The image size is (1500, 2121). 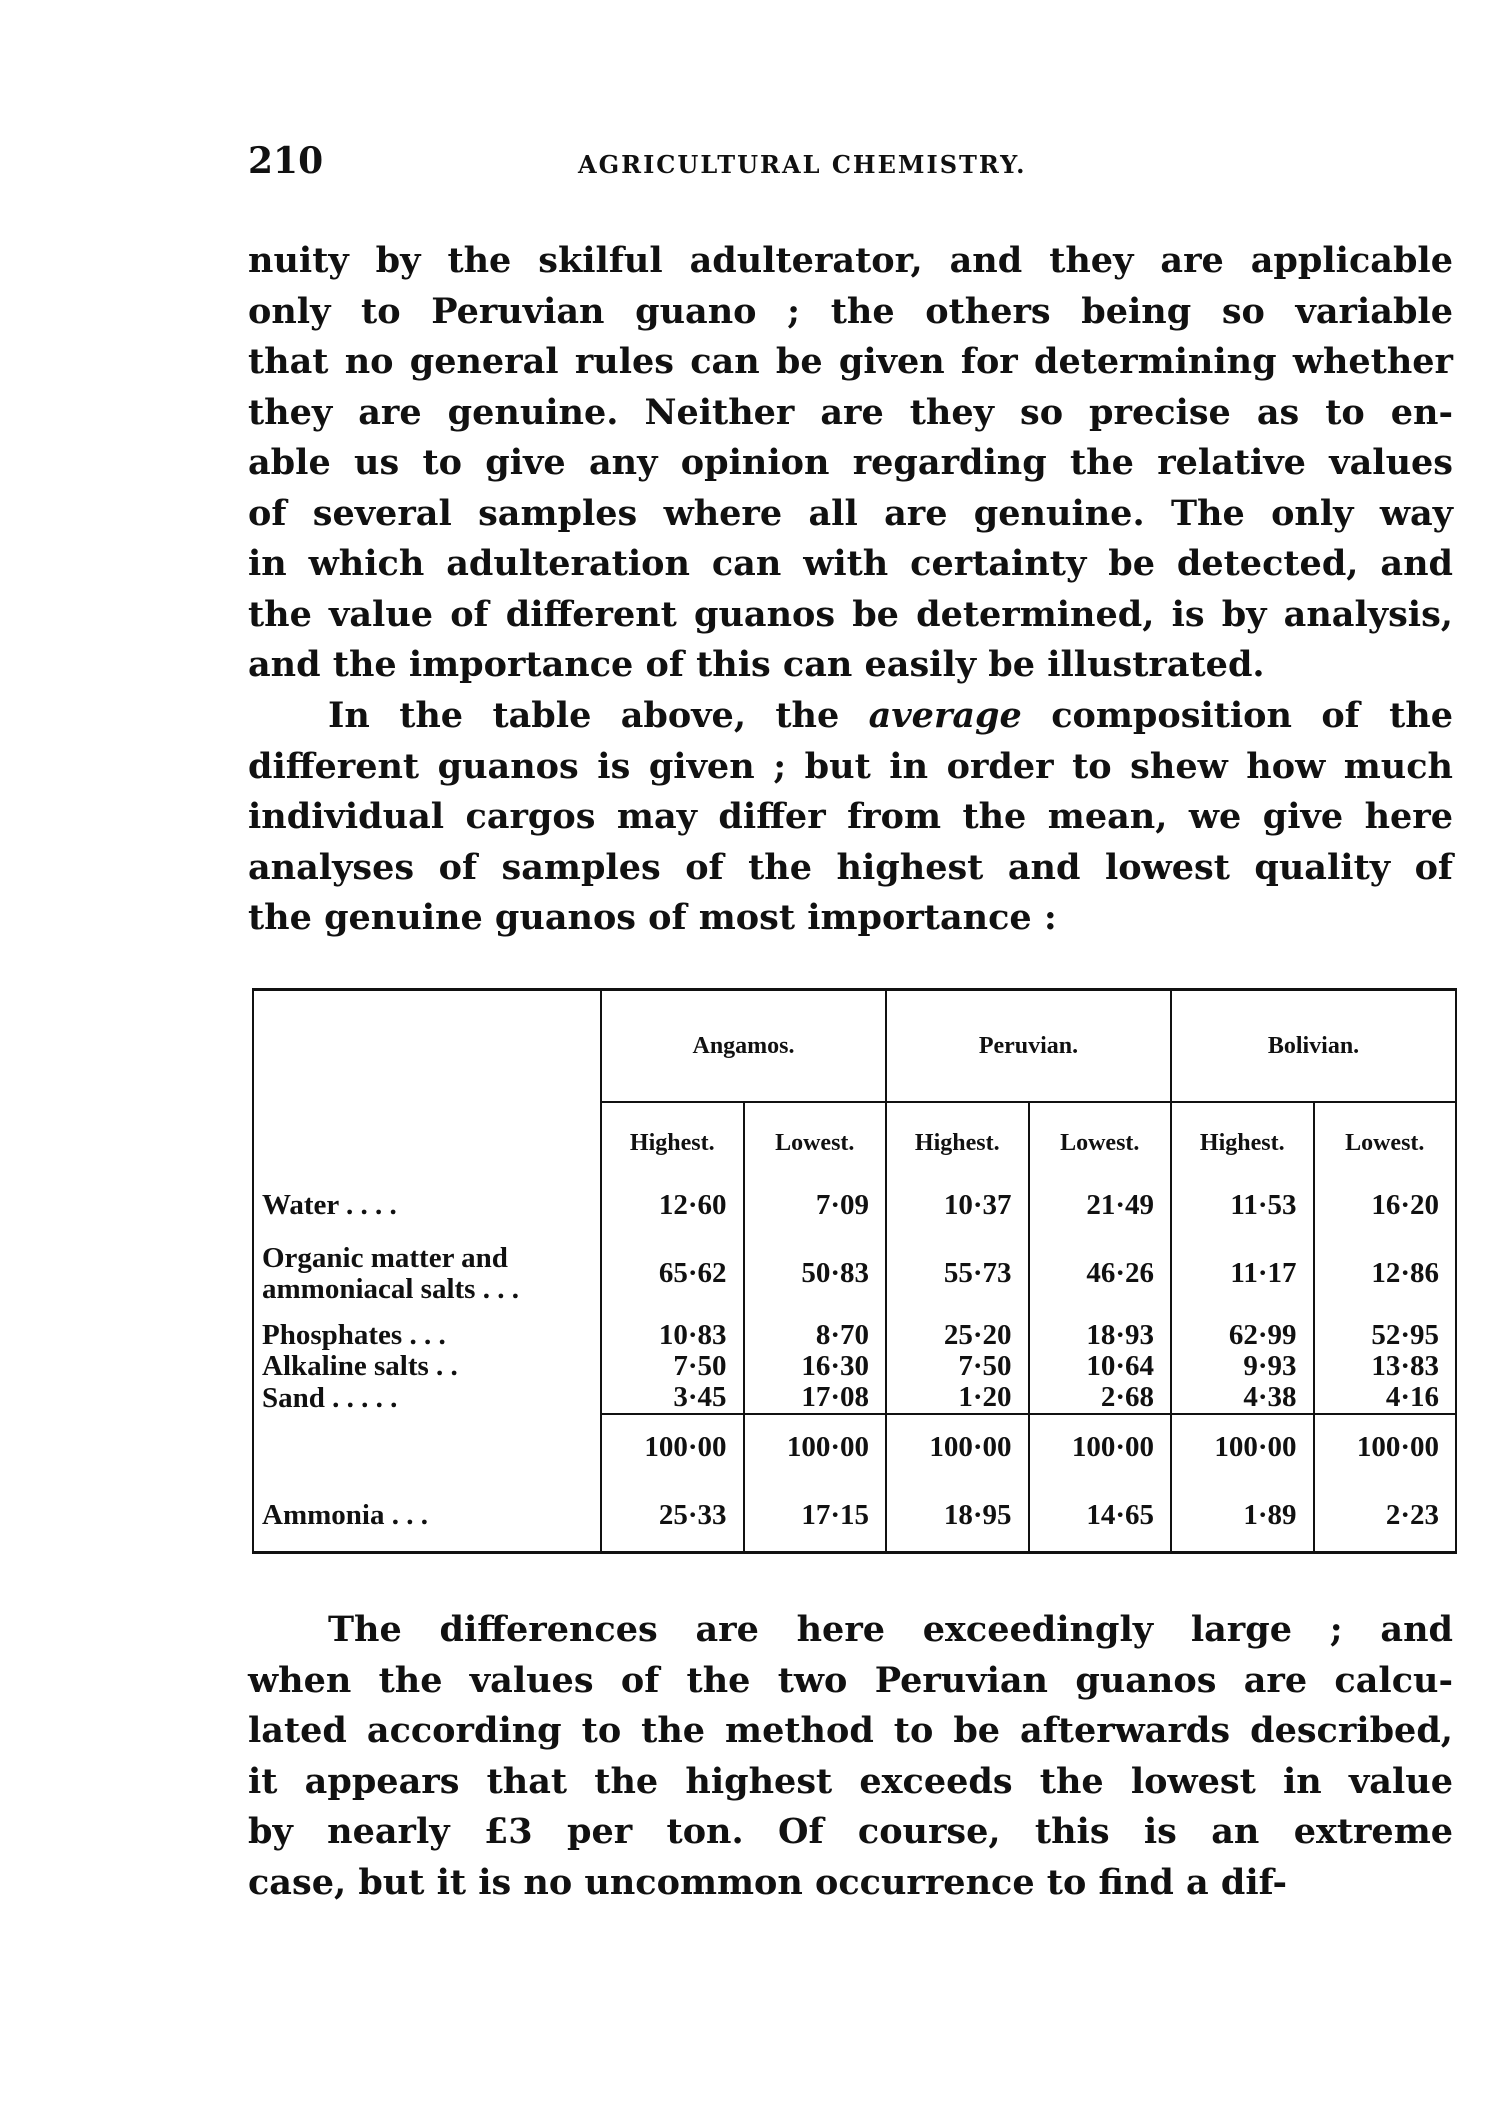 I want to click on cell: 1·20, so click(x=957, y=1398).